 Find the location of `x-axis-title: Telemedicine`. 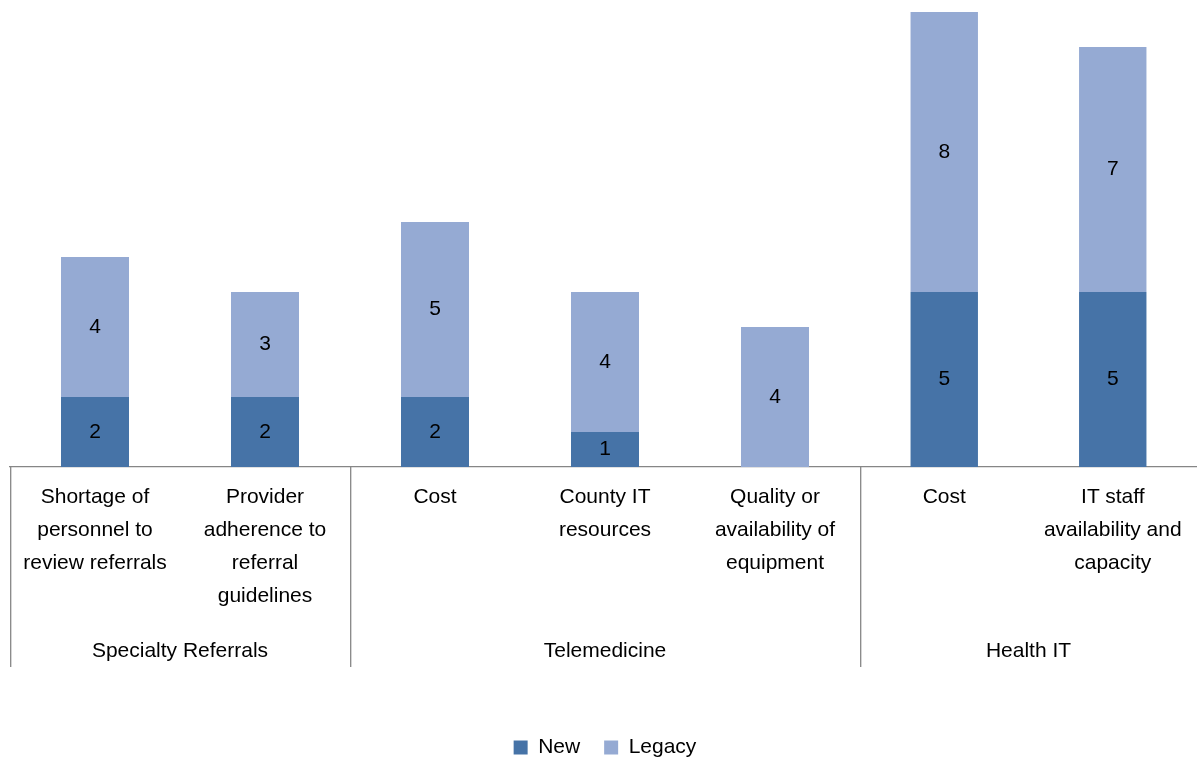

x-axis-title: Telemedicine is located at coordinates (605, 649).